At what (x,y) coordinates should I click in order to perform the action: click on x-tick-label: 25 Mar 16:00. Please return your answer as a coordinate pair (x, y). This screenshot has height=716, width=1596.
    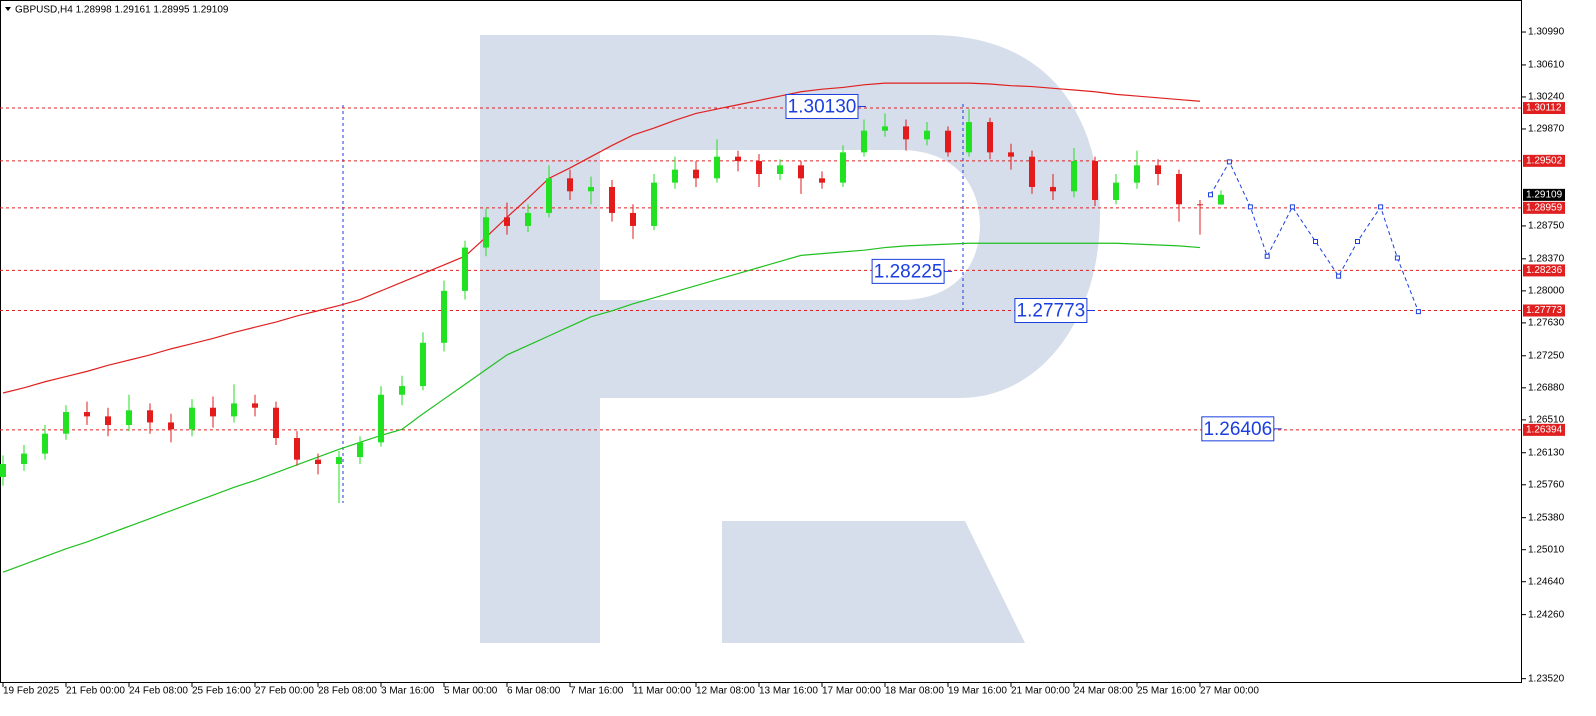
    Looking at the image, I should click on (1166, 691).